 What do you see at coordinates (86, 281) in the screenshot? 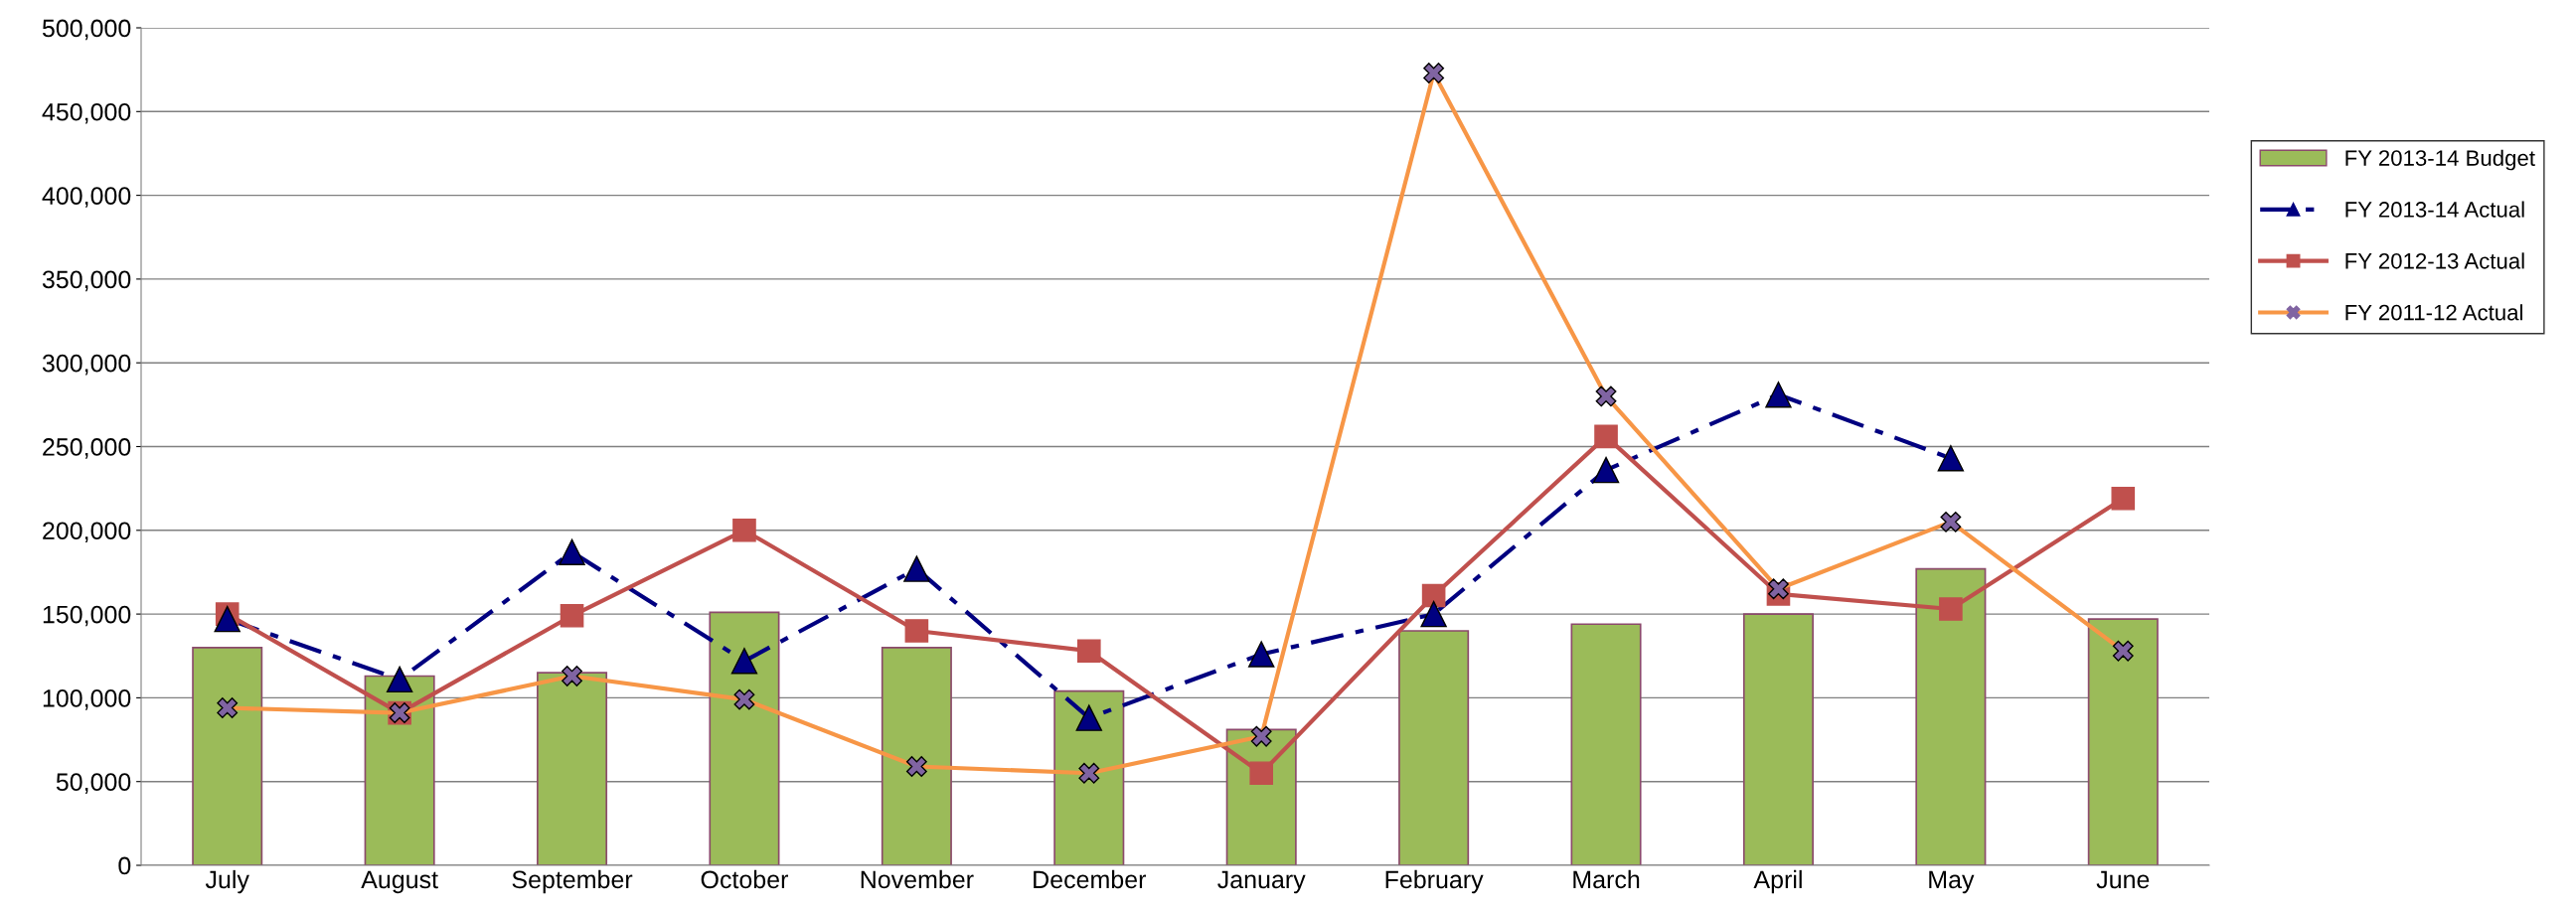
I see `y-tick-label: 350,000` at bounding box center [86, 281].